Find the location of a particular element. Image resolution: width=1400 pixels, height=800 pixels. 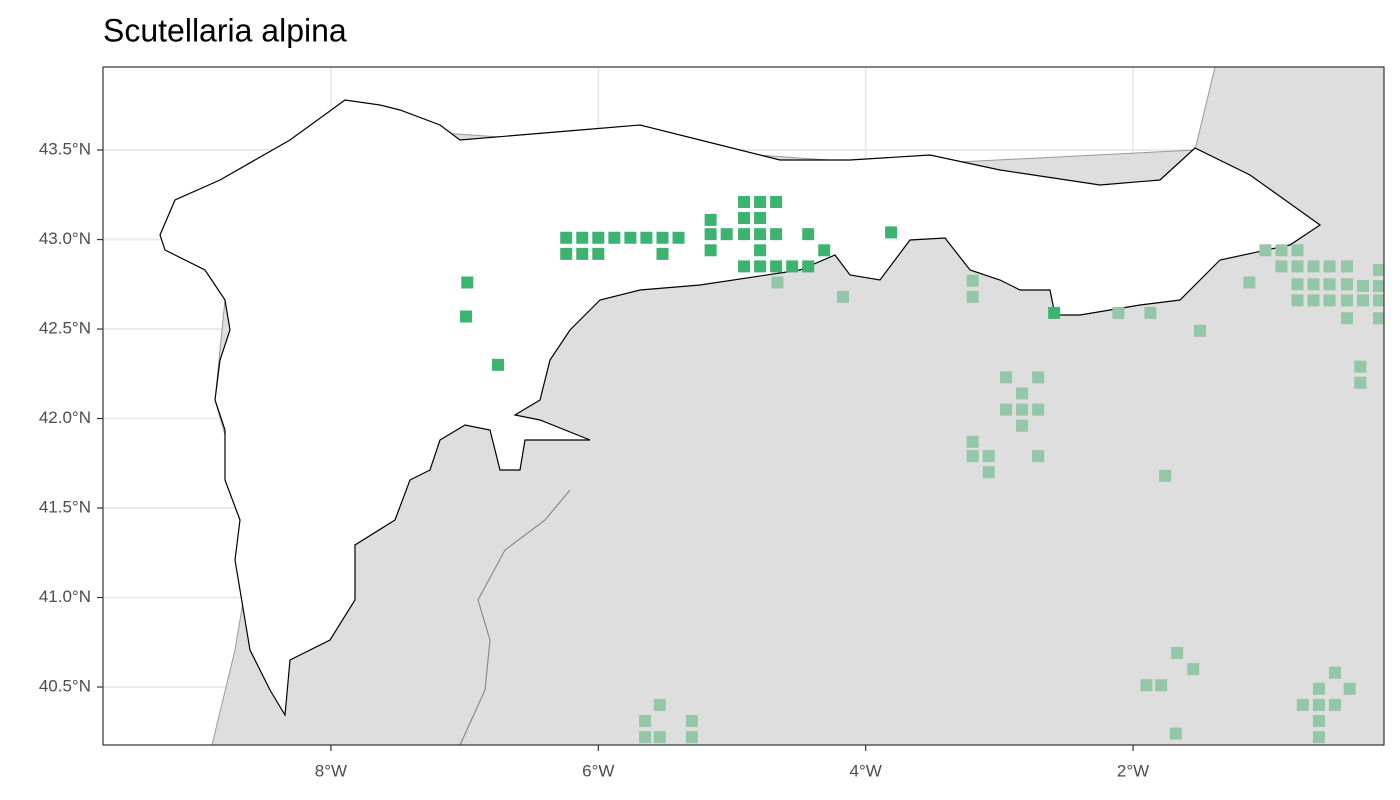

y-tick-label: 41.5°N is located at coordinates (65, 507).